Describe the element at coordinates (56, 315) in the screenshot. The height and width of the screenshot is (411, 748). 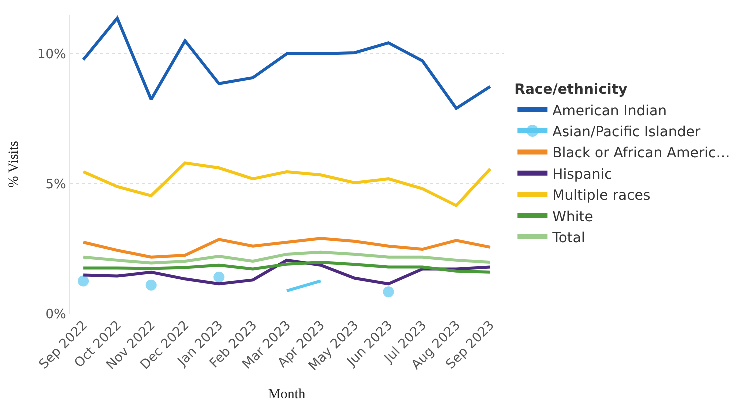
I see `y-tick-label: 0%` at that location.